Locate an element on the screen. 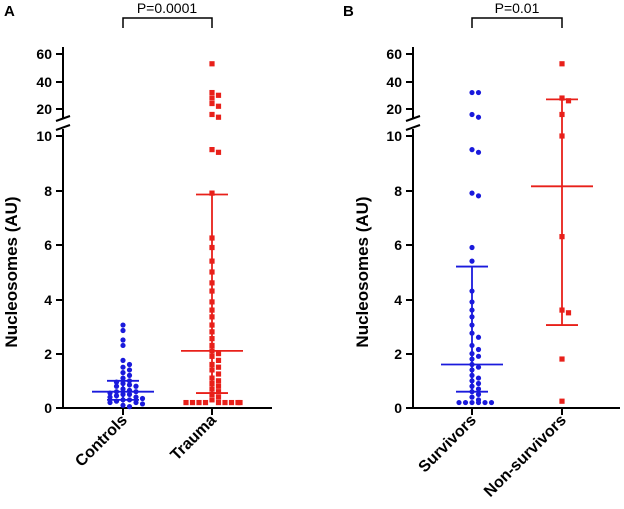 The image size is (624, 509). panel-a-tick-label-8: 8 is located at coordinates (48, 191).